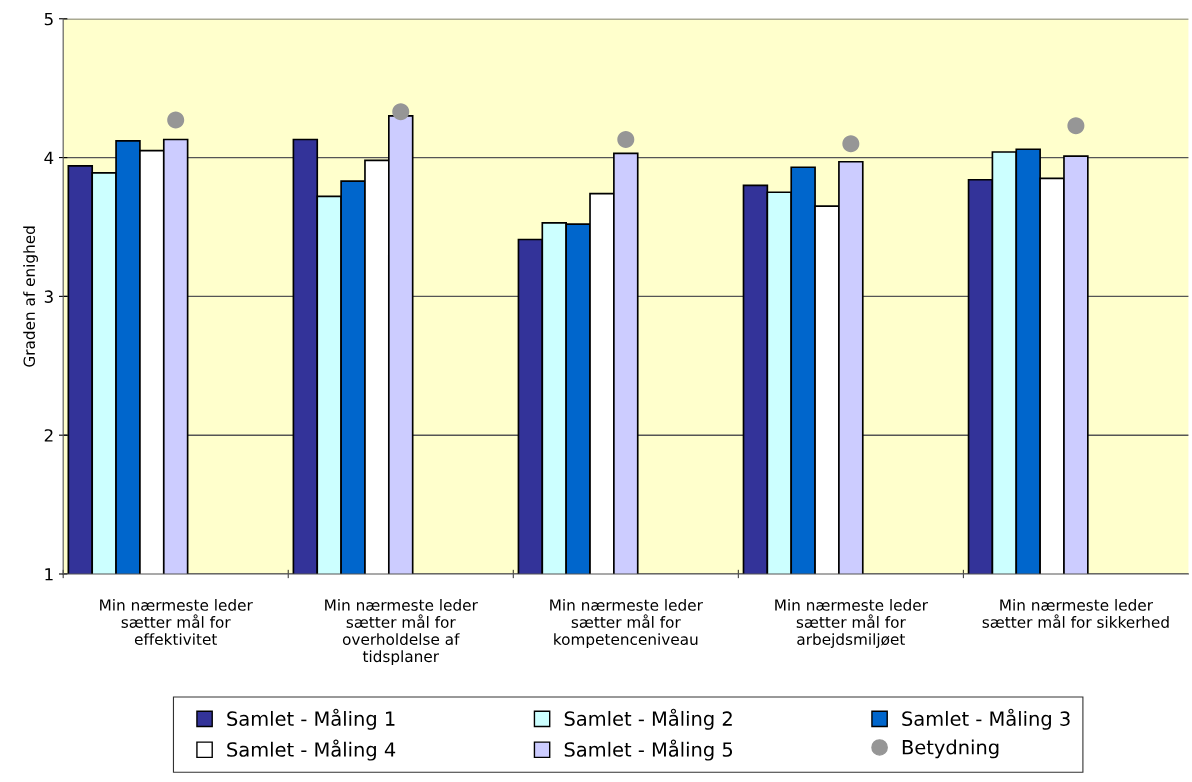  I want to click on x-tick-label: Min nærmeste leder sætter mål for arbejdsmiljøet, so click(851, 623).